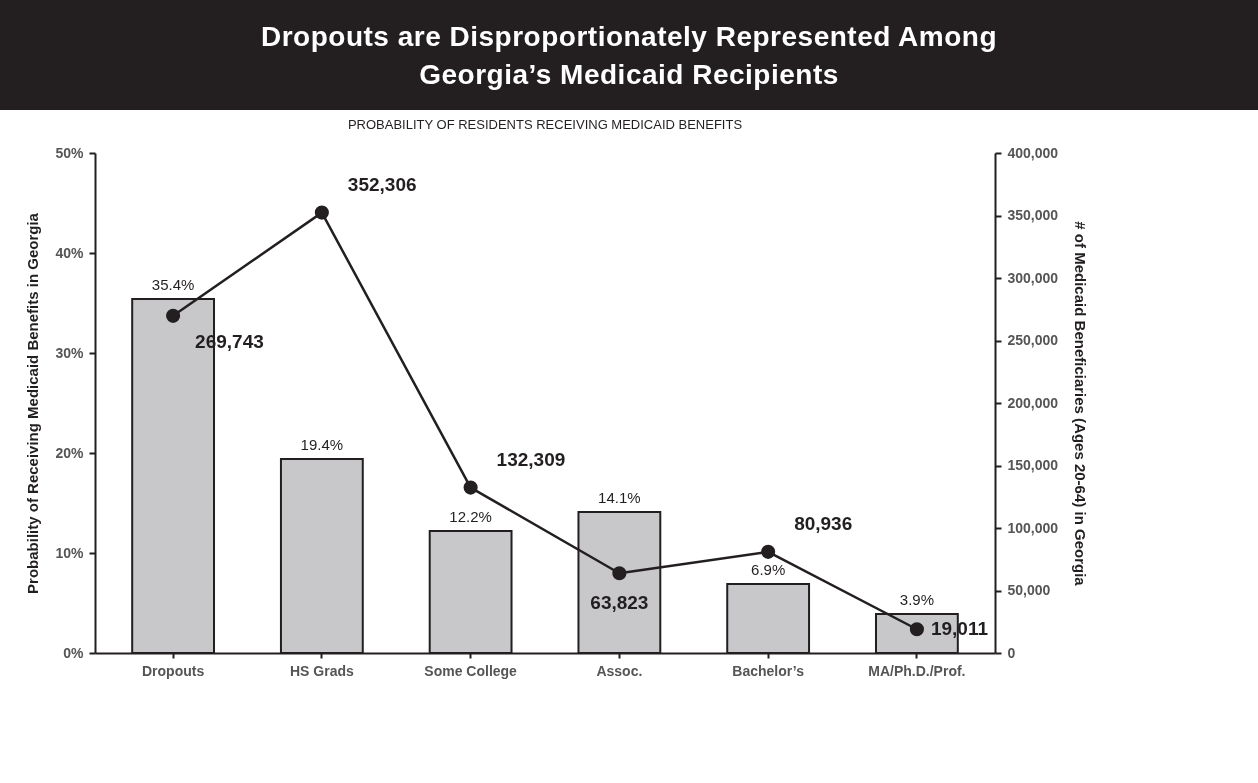 The height and width of the screenshot is (783, 1258). What do you see at coordinates (70, 152) in the screenshot?
I see `y-tick-label: 50%` at bounding box center [70, 152].